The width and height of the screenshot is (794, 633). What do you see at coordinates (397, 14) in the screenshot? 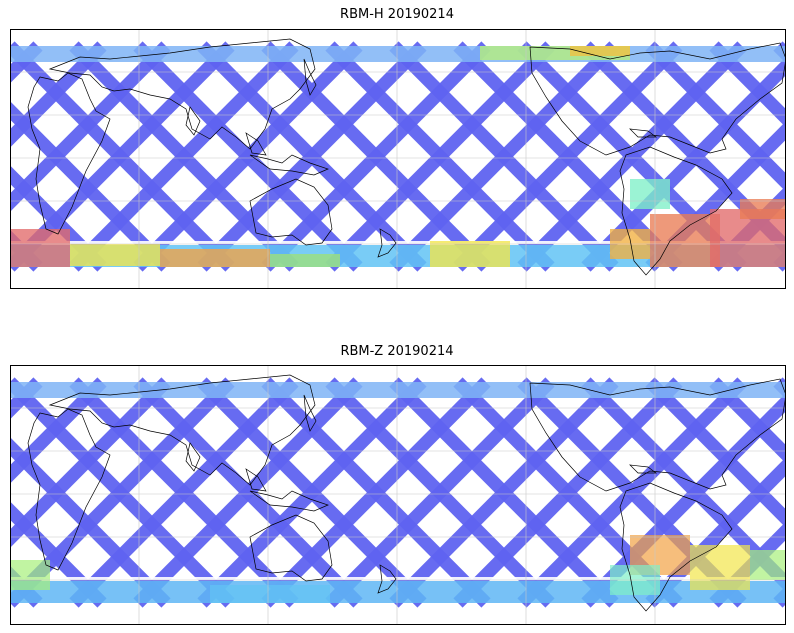
I see `panel-title-rbm-h: RBM-H 20190214` at bounding box center [397, 14].